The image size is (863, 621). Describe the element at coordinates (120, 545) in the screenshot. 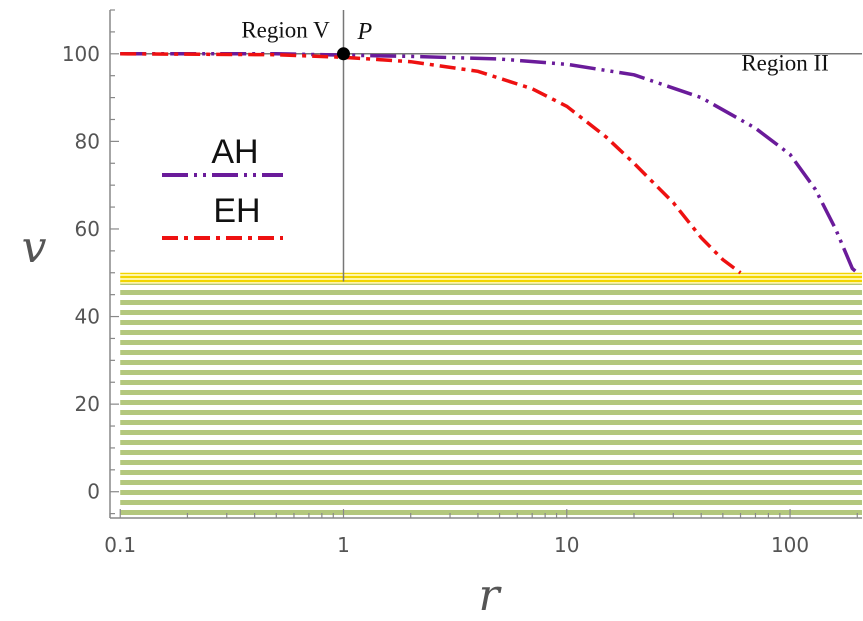

I see `x-tick-label: 0.1` at that location.